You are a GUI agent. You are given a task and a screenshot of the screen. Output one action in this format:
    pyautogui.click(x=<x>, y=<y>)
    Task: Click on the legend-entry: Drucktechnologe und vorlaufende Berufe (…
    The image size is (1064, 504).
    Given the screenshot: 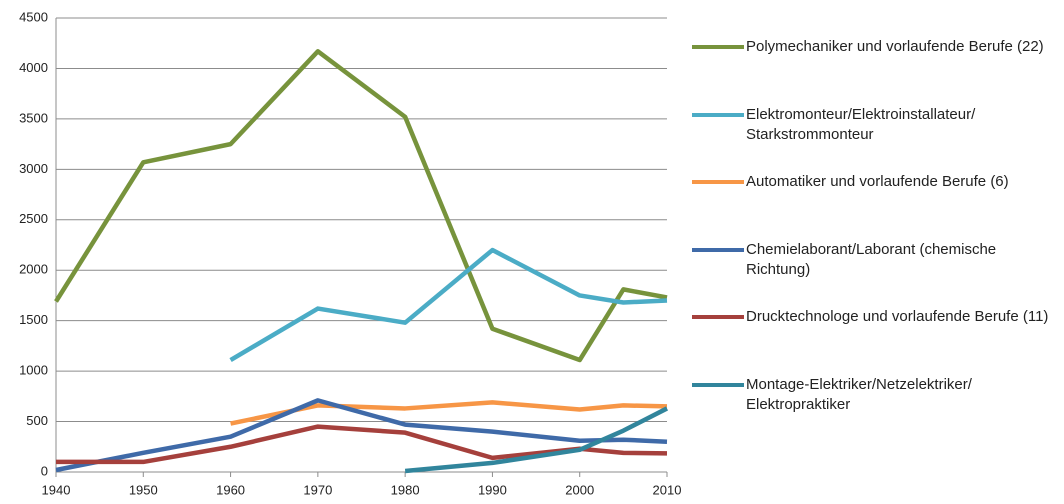 What is the action you would take?
    pyautogui.click(x=877, y=317)
    